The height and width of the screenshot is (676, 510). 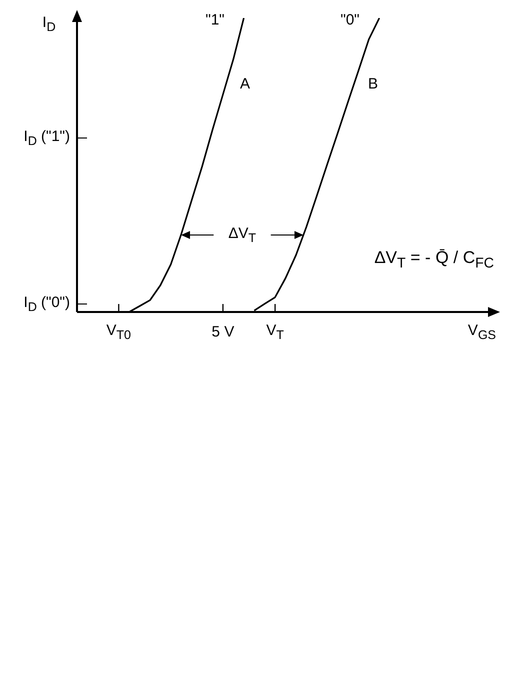 I want to click on x-tick-label: 5 V, so click(x=223, y=332).